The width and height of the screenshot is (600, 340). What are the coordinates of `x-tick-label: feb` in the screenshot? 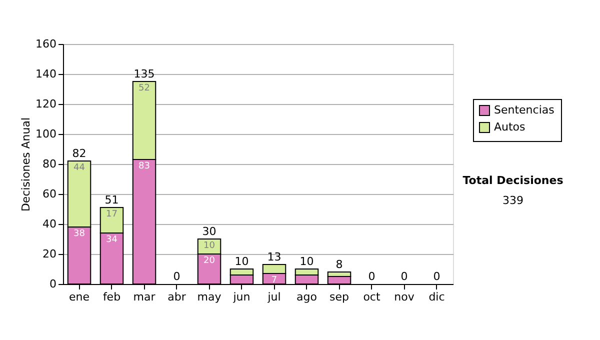 It's located at (111, 297).